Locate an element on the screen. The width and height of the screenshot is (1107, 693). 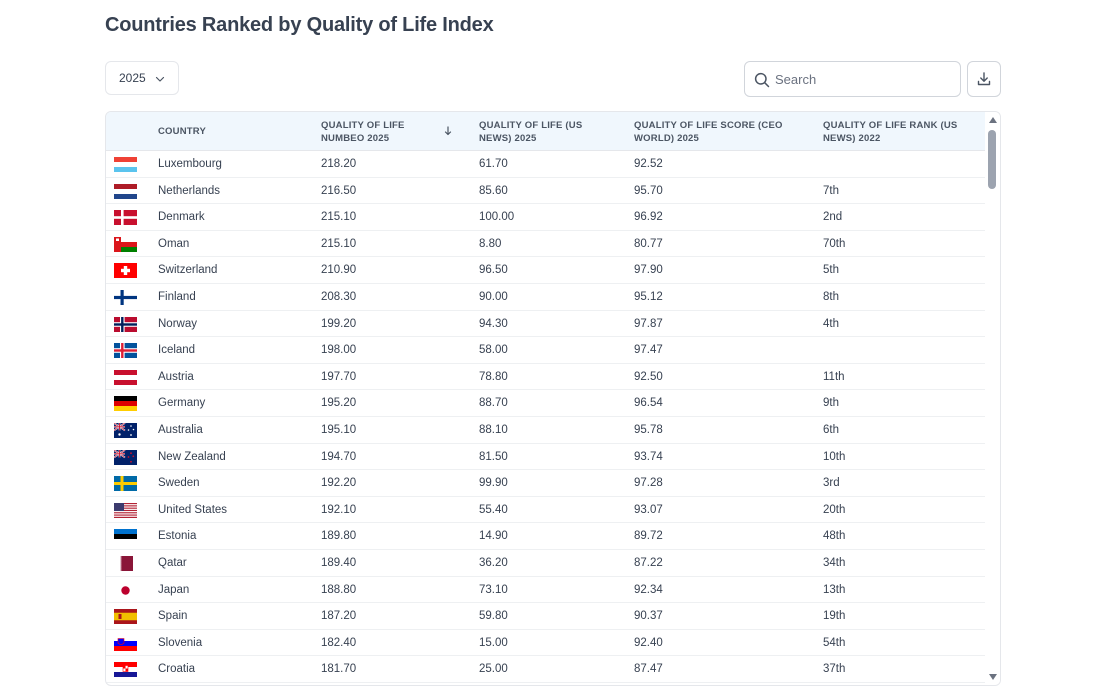
search-input is located at coordinates (860, 79).